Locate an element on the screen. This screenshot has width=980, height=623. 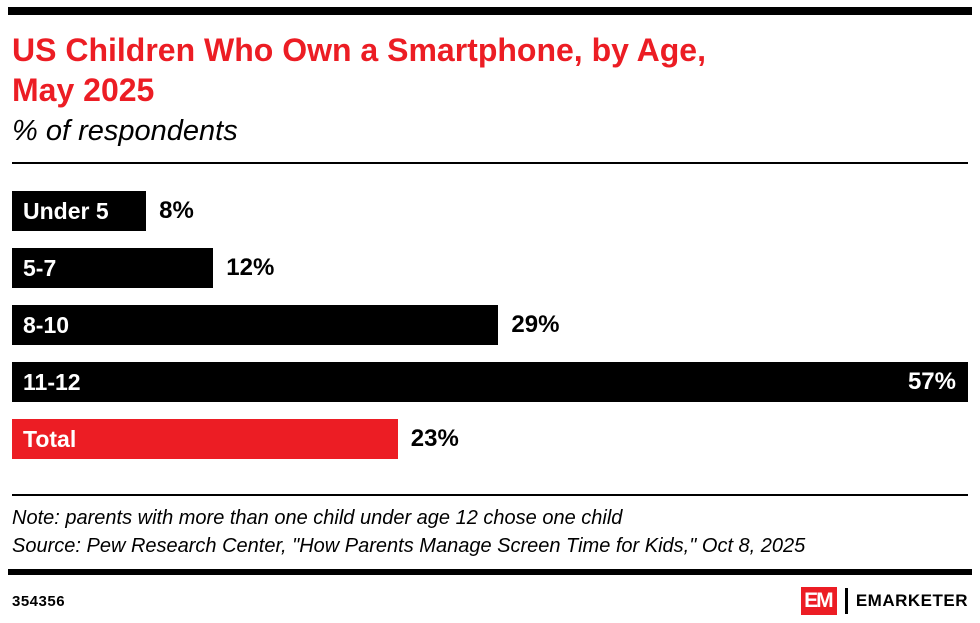
bar-category-label: 5-7 is located at coordinates (40, 267).